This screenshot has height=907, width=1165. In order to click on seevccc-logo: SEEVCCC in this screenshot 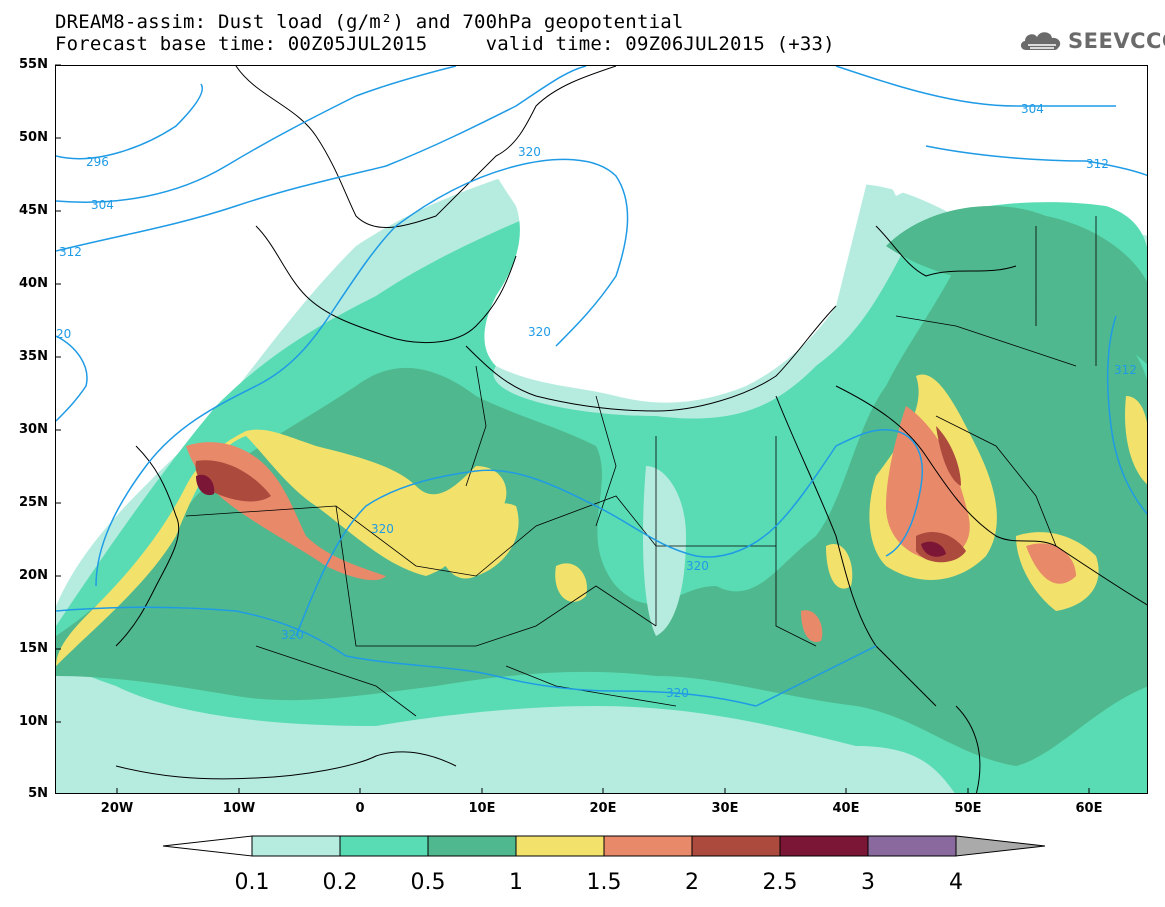, I will do `click(1091, 41)`.